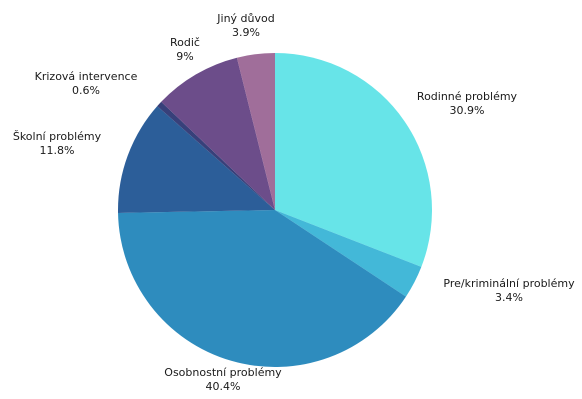 This screenshot has height=399, width=582. I want to click on slice-label-7: Jiný důvod 3.9%, so click(245, 25).